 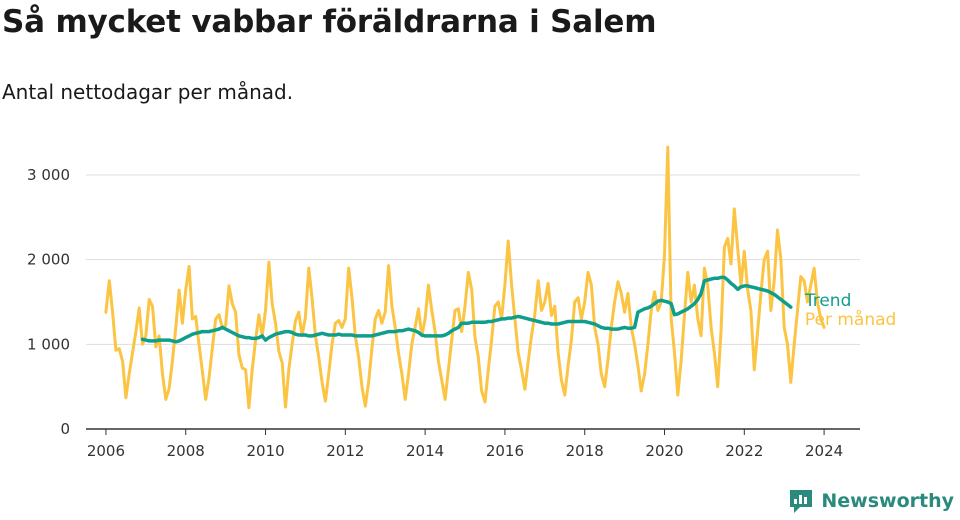 What do you see at coordinates (664, 451) in the screenshot?
I see `x-tick-label-2020: 2020` at bounding box center [664, 451].